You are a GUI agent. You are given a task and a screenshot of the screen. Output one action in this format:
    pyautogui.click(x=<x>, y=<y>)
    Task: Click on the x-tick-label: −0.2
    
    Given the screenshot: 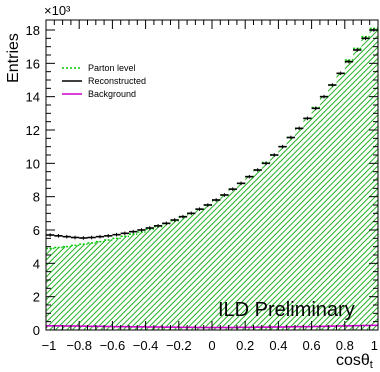 What is the action you would take?
    pyautogui.click(x=179, y=345)
    